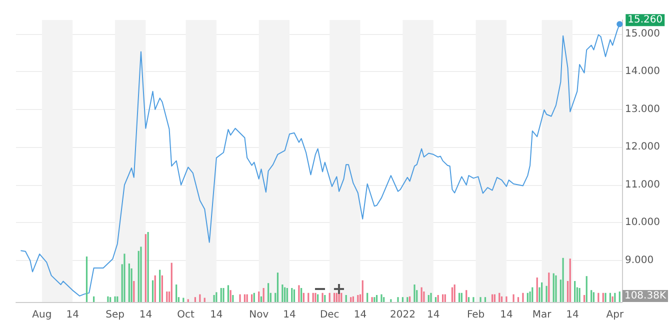 The height and width of the screenshot is (329, 670). Describe the element at coordinates (185, 315) in the screenshot. I see `x-tick-label: Oct` at that location.